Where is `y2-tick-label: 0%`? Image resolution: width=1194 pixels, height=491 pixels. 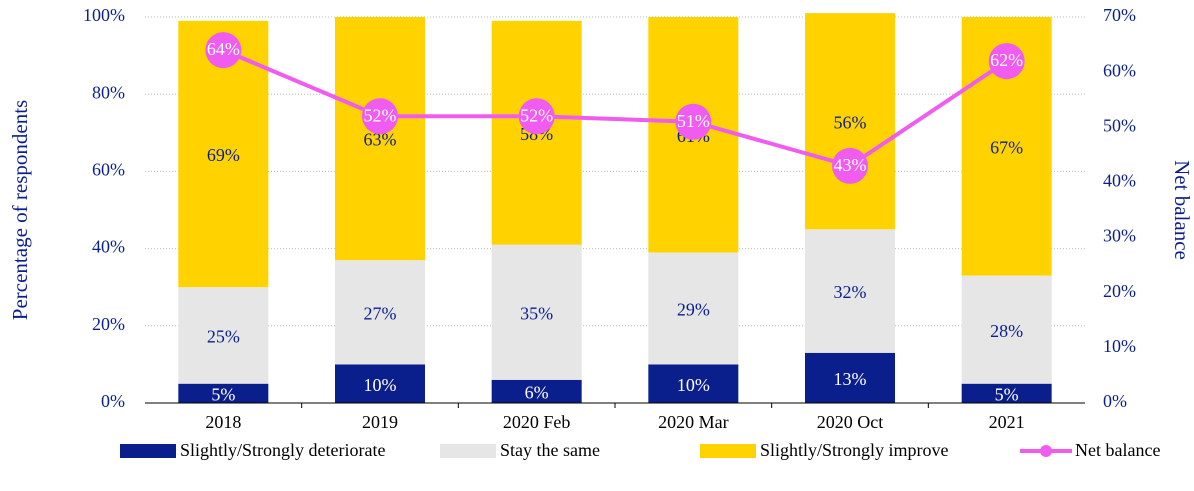 y2-tick-label: 0% is located at coordinates (1115, 401).